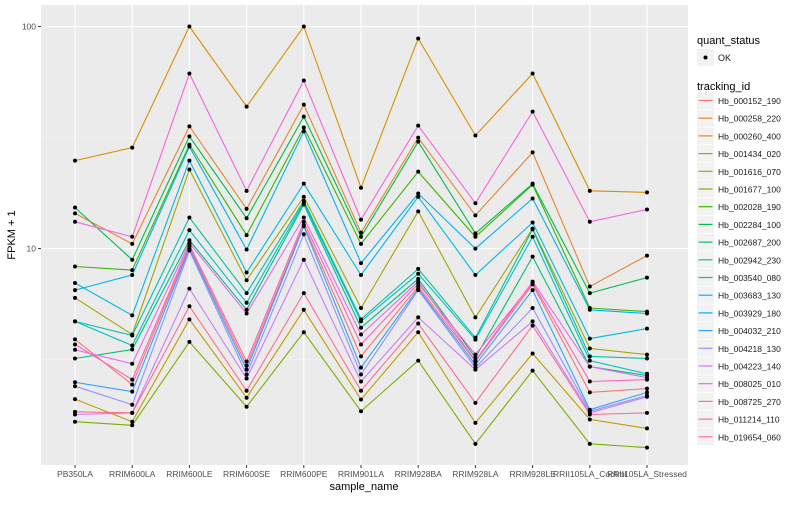  I want to click on legend-item: Hb_003929_180, so click(739, 313).